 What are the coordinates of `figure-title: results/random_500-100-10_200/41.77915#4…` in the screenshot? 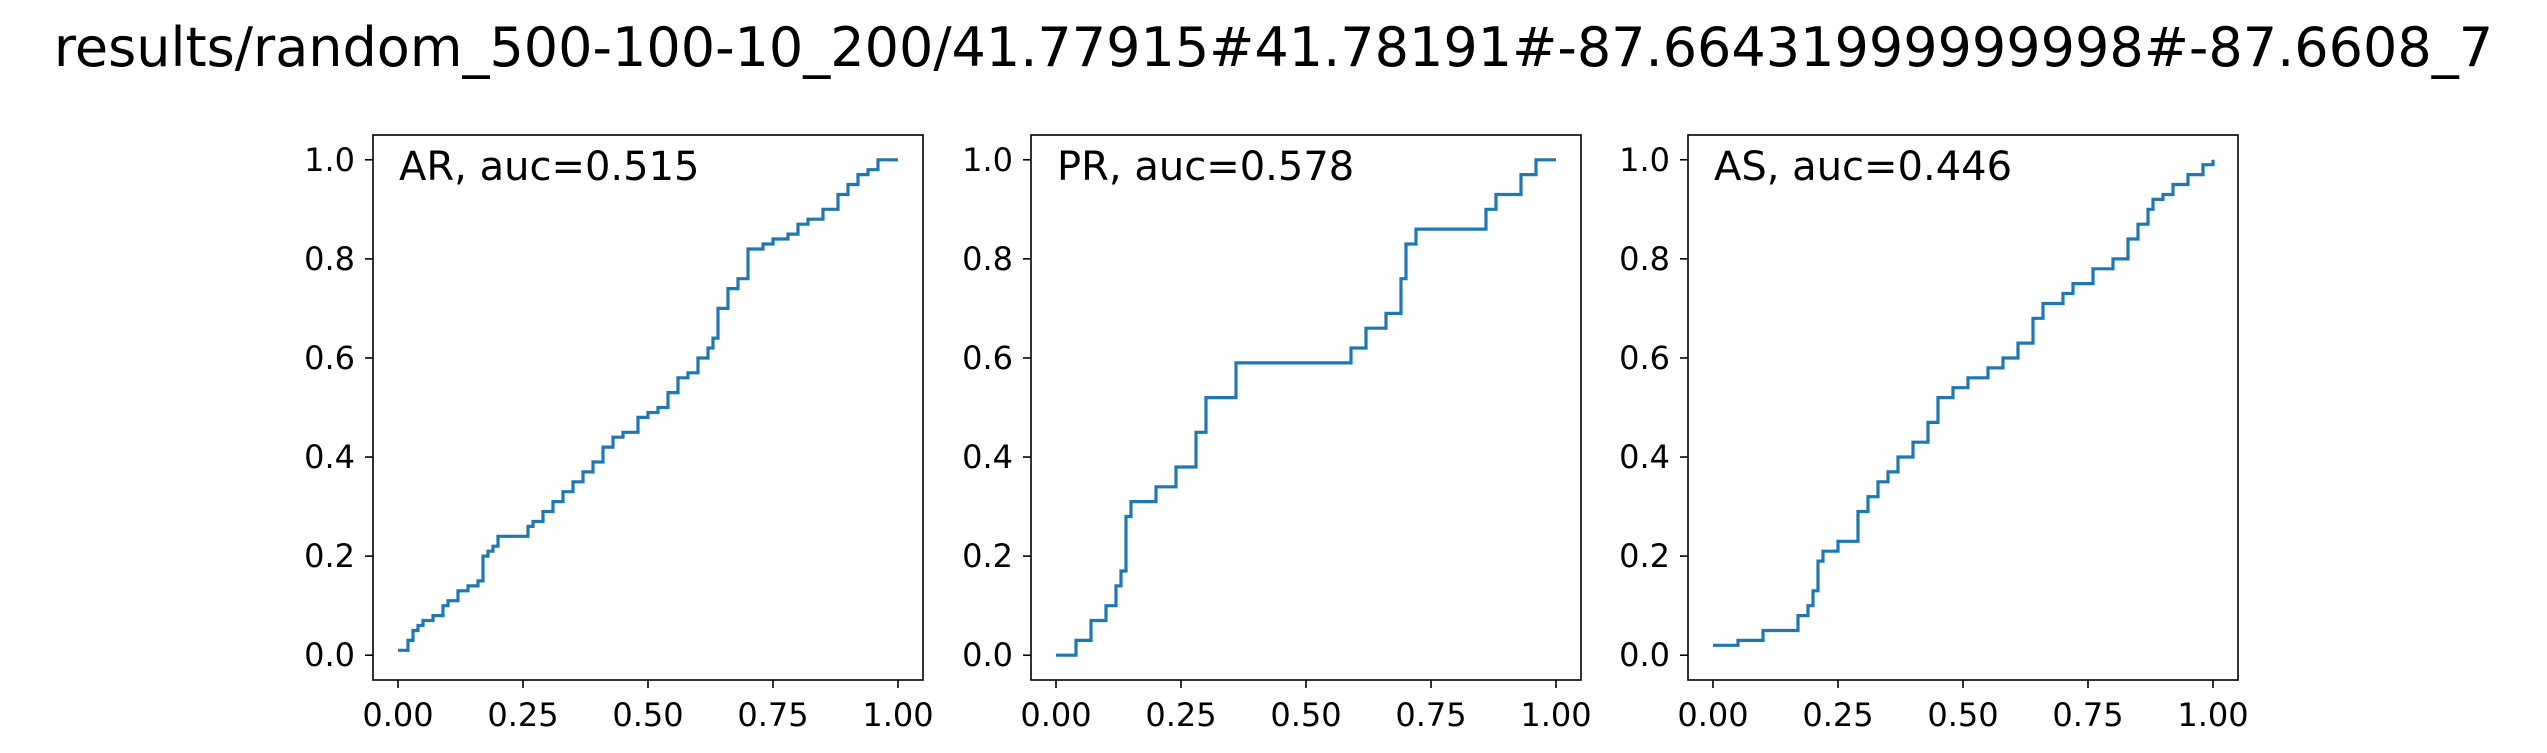 It's located at (1273, 47).